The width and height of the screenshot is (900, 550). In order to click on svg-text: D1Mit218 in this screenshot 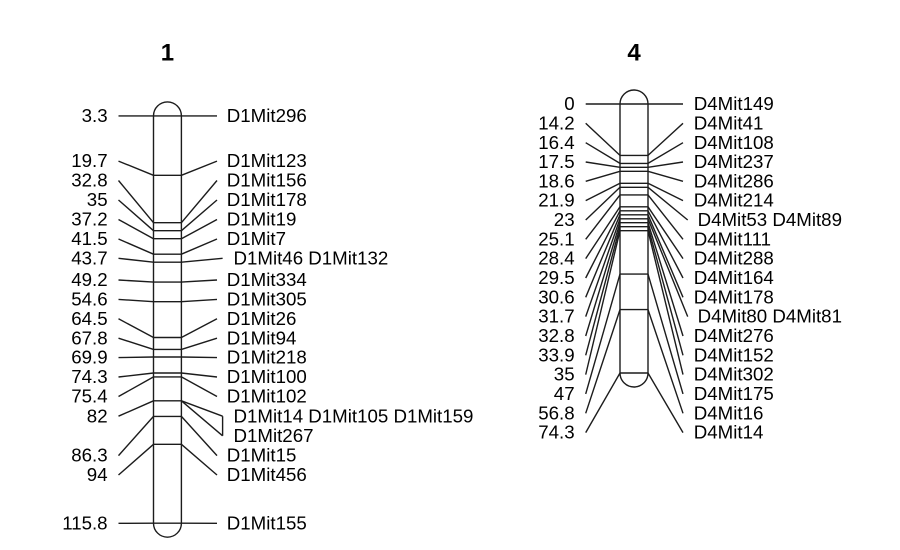, I will do `click(267, 357)`.